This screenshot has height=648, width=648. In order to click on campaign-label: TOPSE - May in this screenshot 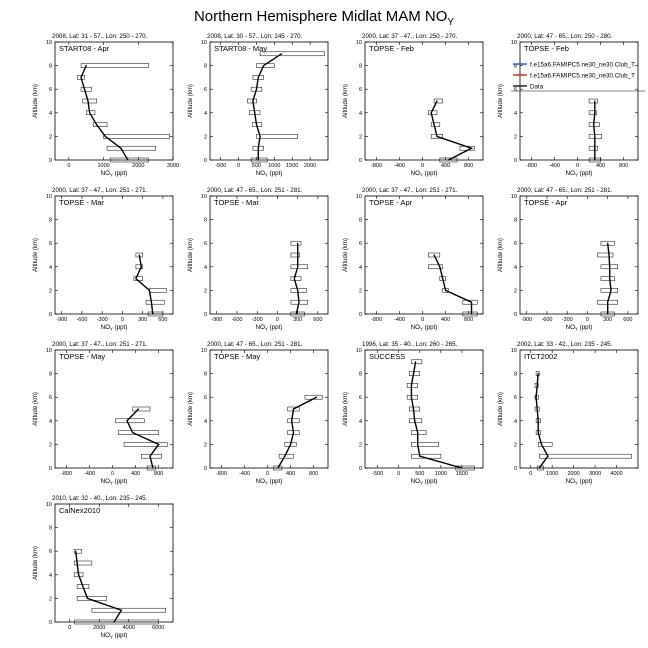, I will do `click(82, 356)`.